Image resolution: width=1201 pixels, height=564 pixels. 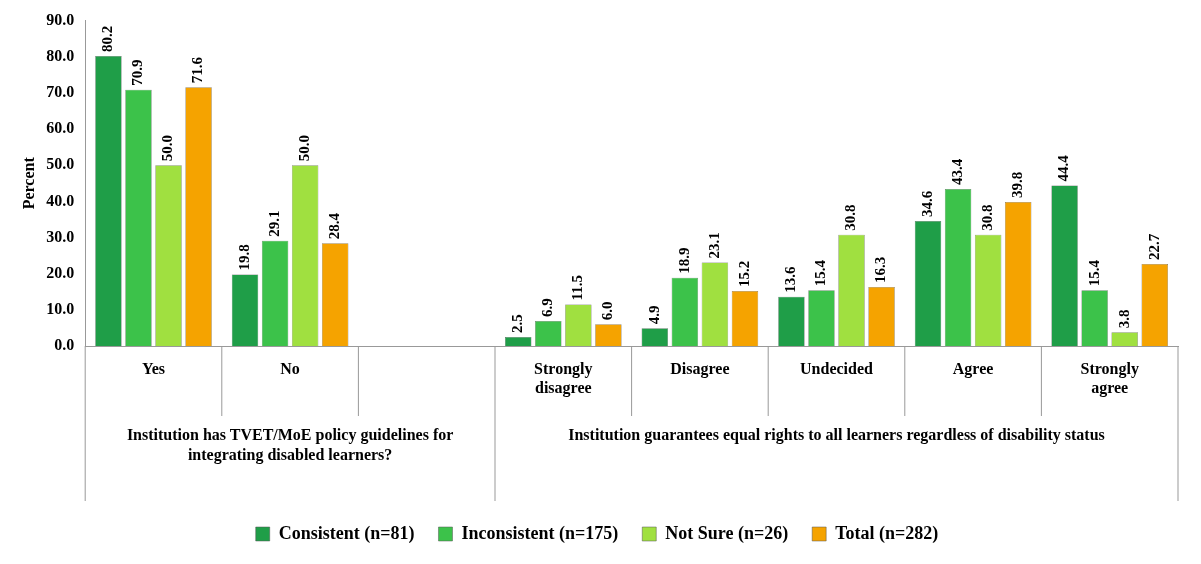 I want to click on data-label: 43.4, so click(x=956, y=172).